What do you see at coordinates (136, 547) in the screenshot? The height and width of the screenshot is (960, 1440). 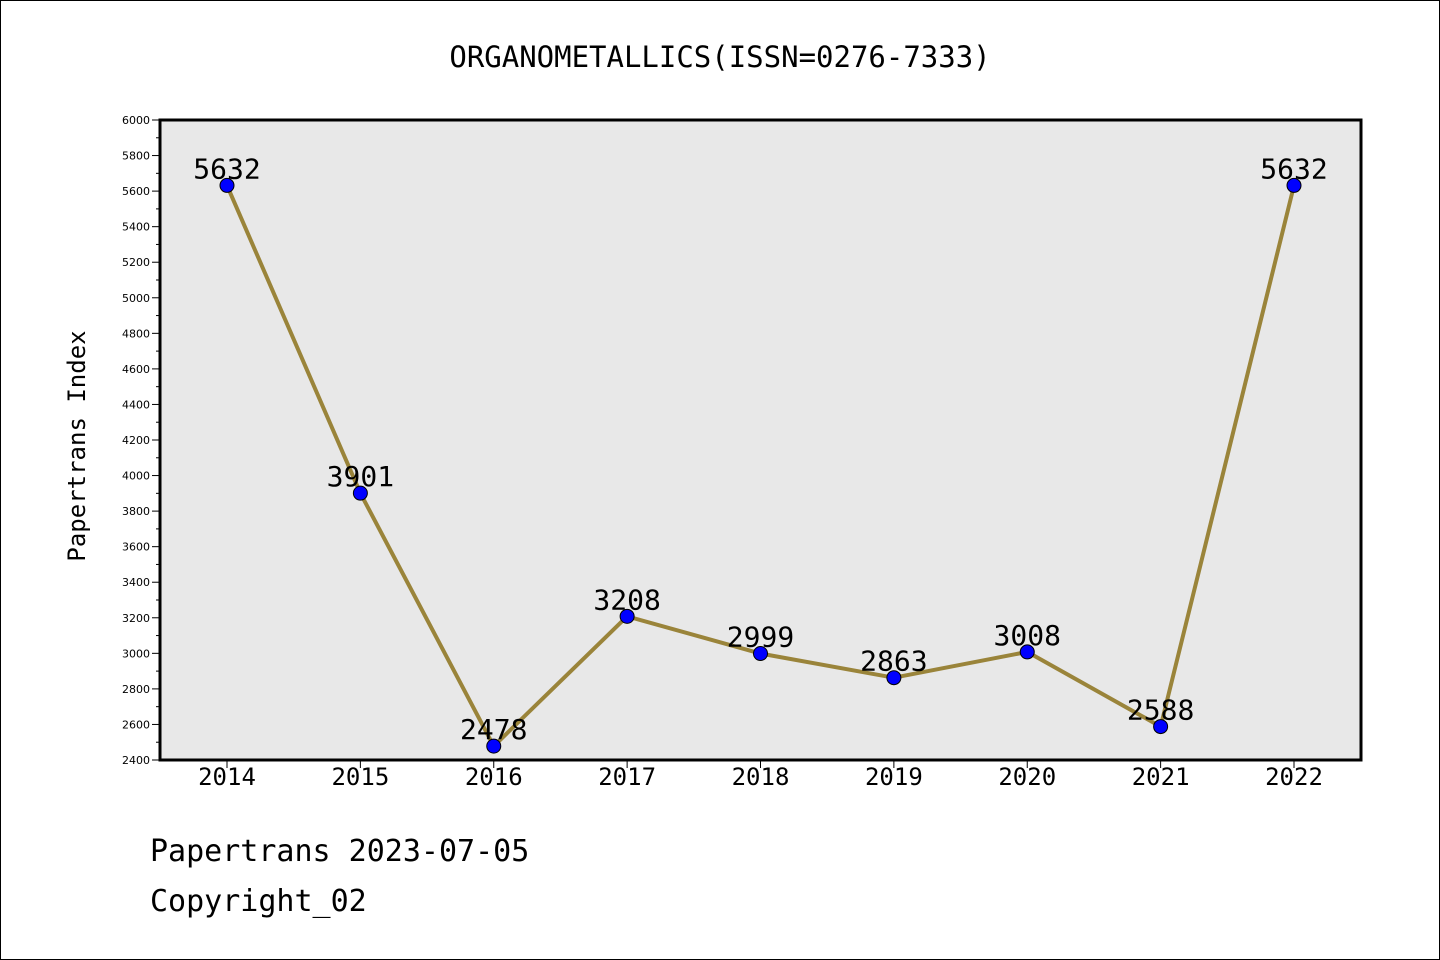 I see `y-tick-label: 3600` at bounding box center [136, 547].